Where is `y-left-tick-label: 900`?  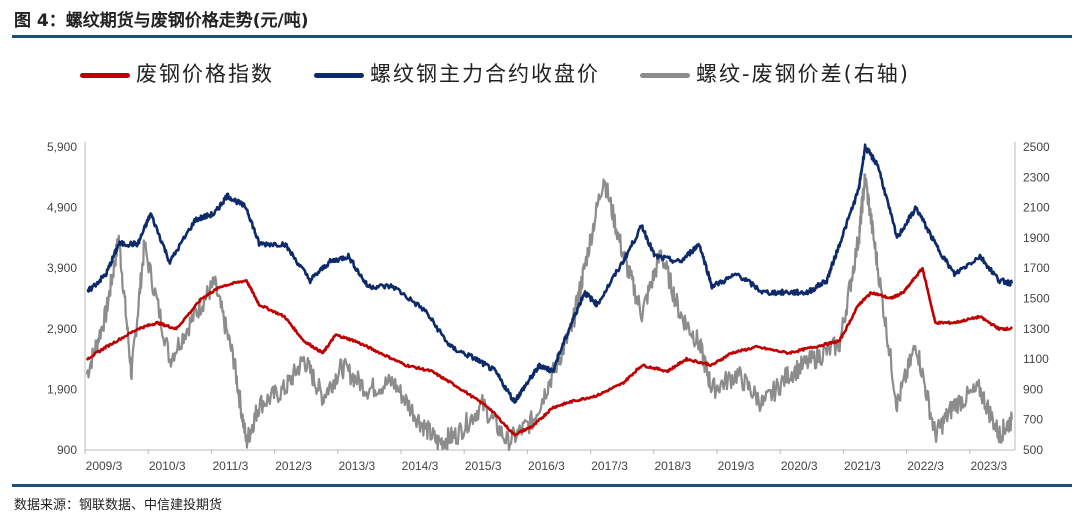 y-left-tick-label: 900 is located at coordinates (67, 450).